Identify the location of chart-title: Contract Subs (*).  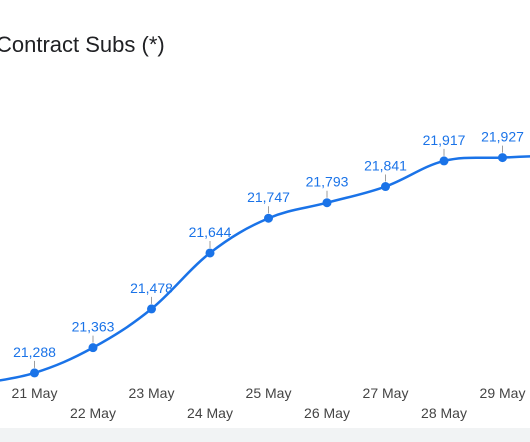
(82, 44).